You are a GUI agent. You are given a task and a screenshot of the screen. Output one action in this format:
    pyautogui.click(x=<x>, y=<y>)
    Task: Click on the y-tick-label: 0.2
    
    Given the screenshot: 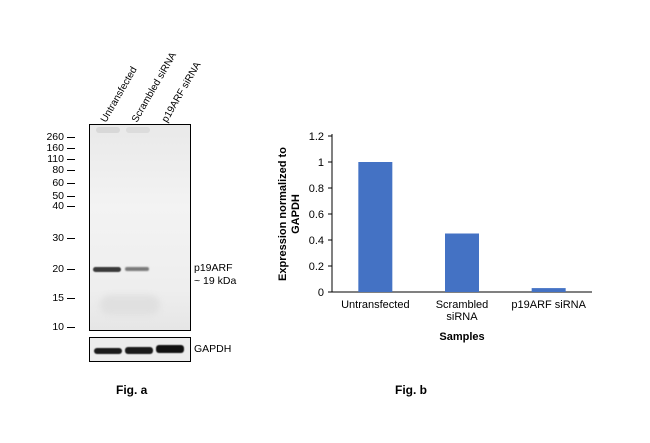 What is the action you would take?
    pyautogui.click(x=316, y=267)
    